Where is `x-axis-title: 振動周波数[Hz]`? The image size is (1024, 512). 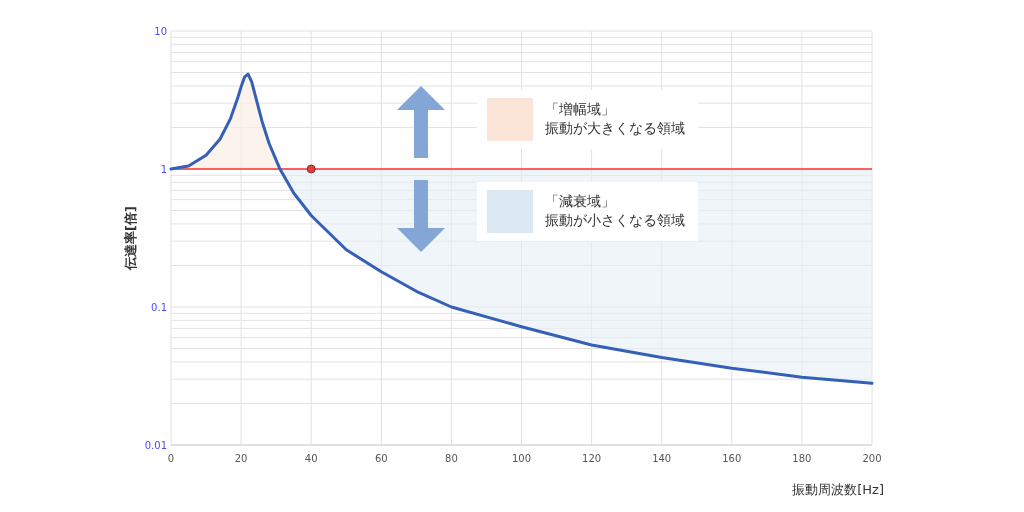
x-axis-title: 振動周波数[Hz] is located at coordinates (838, 489).